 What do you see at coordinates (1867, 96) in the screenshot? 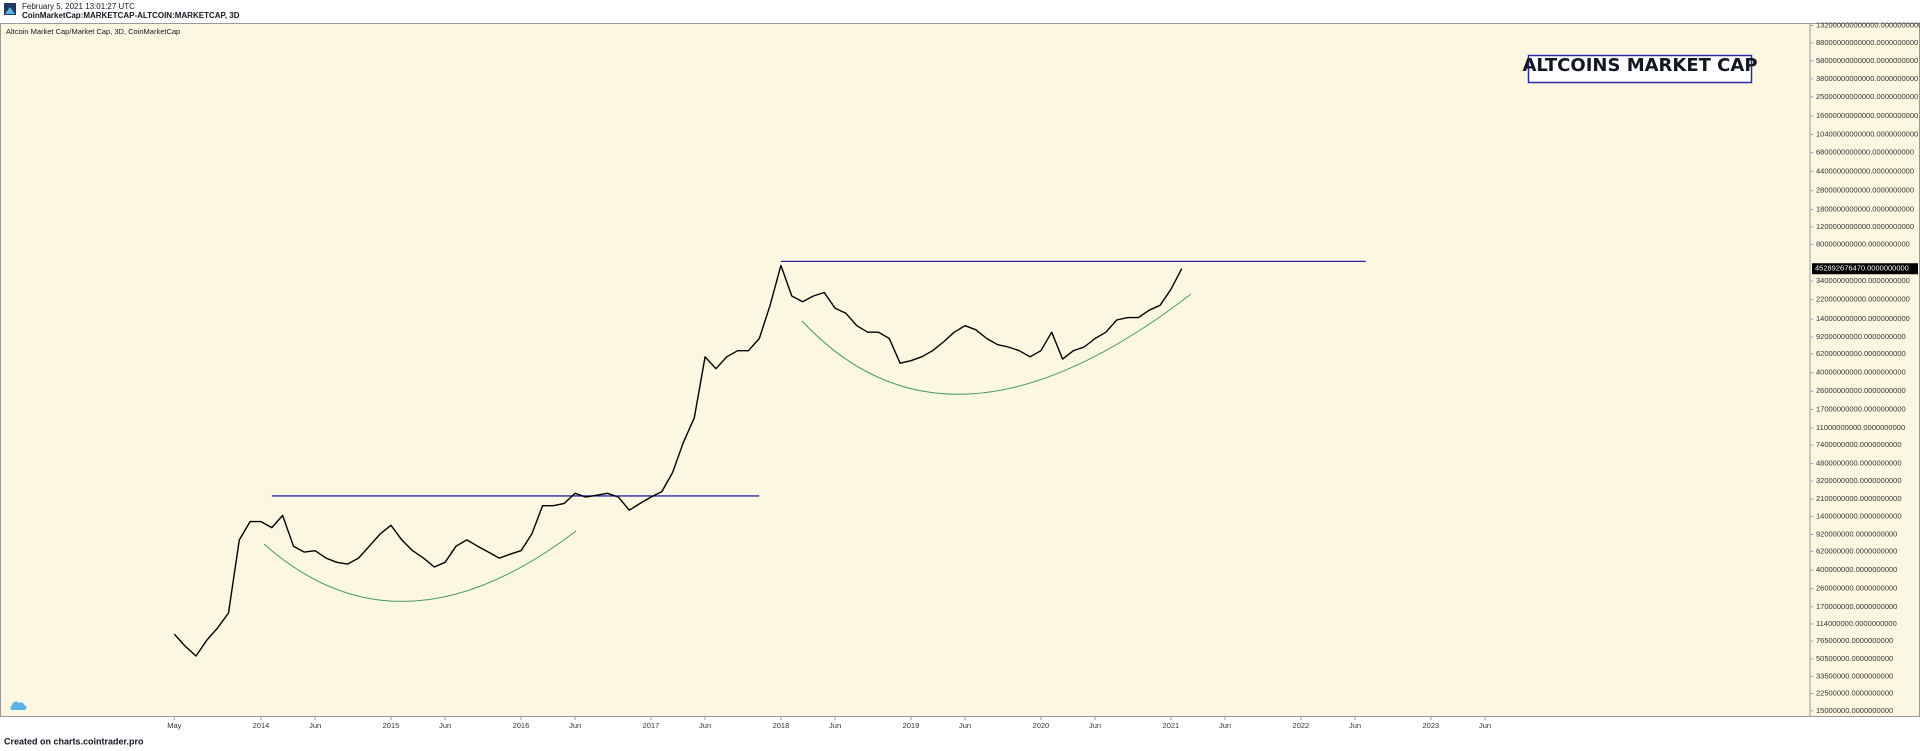
I see `y-tick-label: 25000000000000.0000000000` at bounding box center [1867, 96].